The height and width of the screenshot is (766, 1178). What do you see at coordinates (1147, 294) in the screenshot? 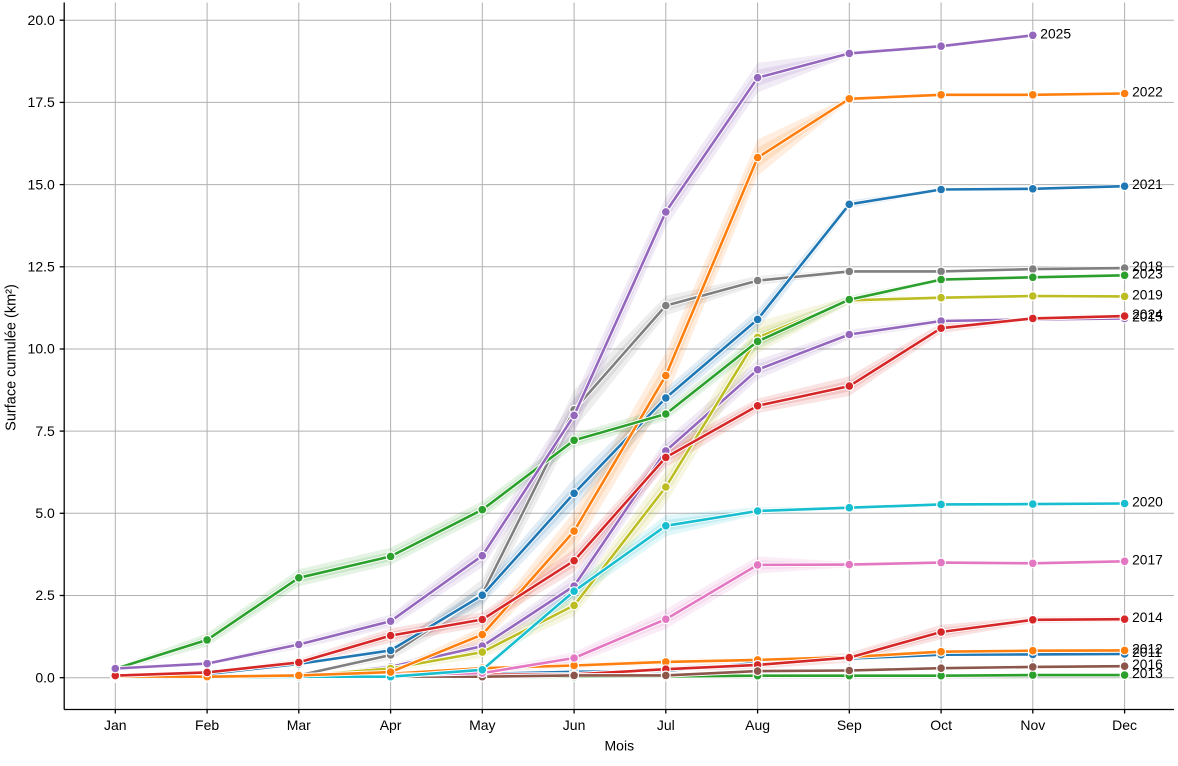
I see `svg-text: 2019` at bounding box center [1147, 294].